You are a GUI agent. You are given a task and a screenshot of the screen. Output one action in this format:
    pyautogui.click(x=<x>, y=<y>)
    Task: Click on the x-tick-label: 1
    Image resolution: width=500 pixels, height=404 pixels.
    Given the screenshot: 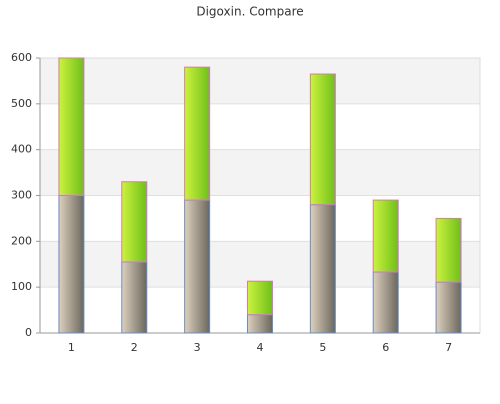 What is the action you would take?
    pyautogui.click(x=71, y=347)
    